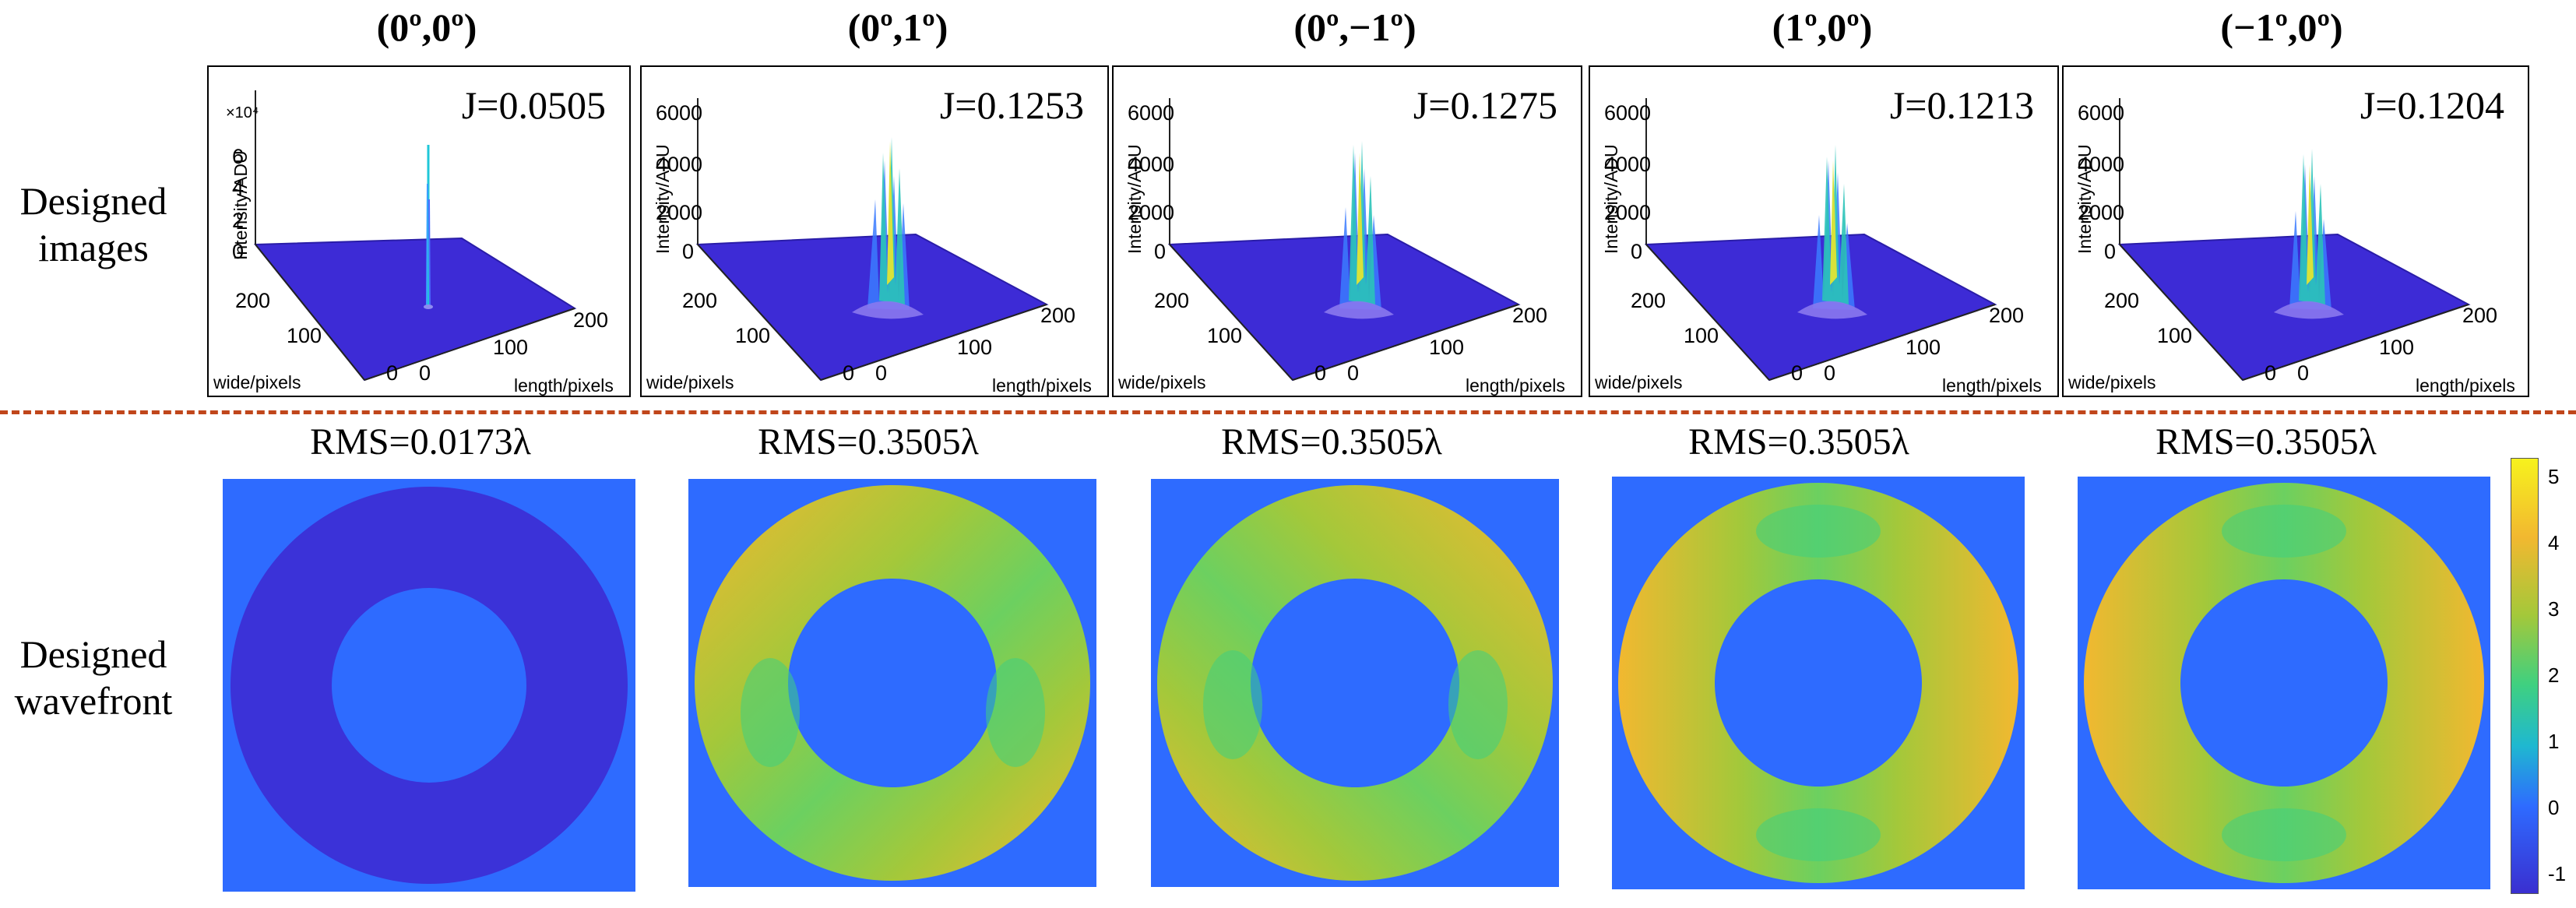  I want to click on z-tick: 4000, so click(679, 165).